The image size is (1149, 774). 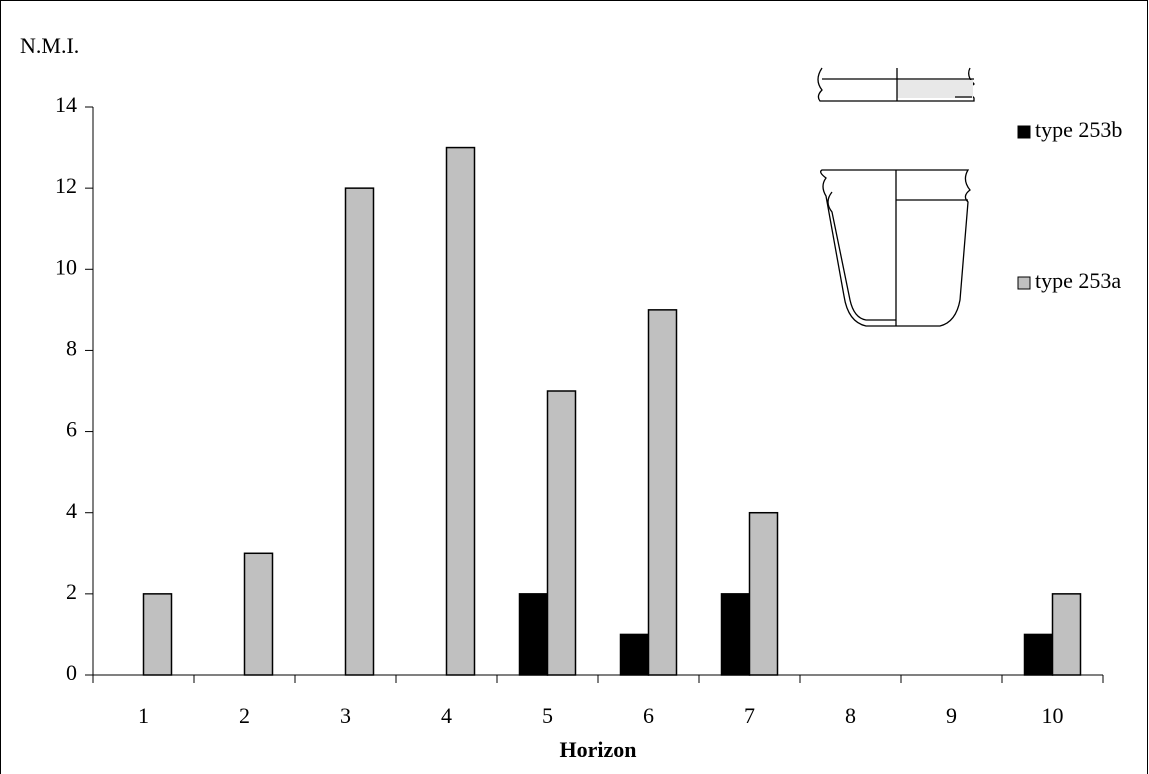 I want to click on x-tick-label: 10, so click(x=1053, y=715).